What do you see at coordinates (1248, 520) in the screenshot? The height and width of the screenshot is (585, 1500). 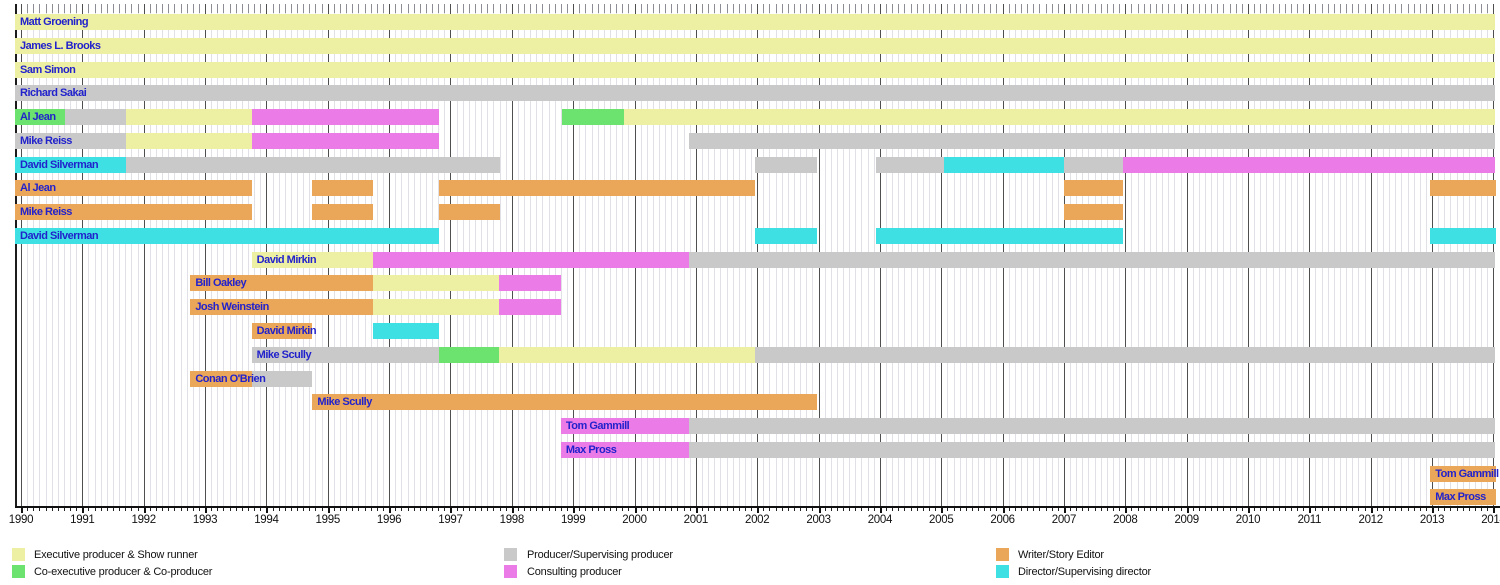 I see `axis-year-label: 2010` at bounding box center [1248, 520].